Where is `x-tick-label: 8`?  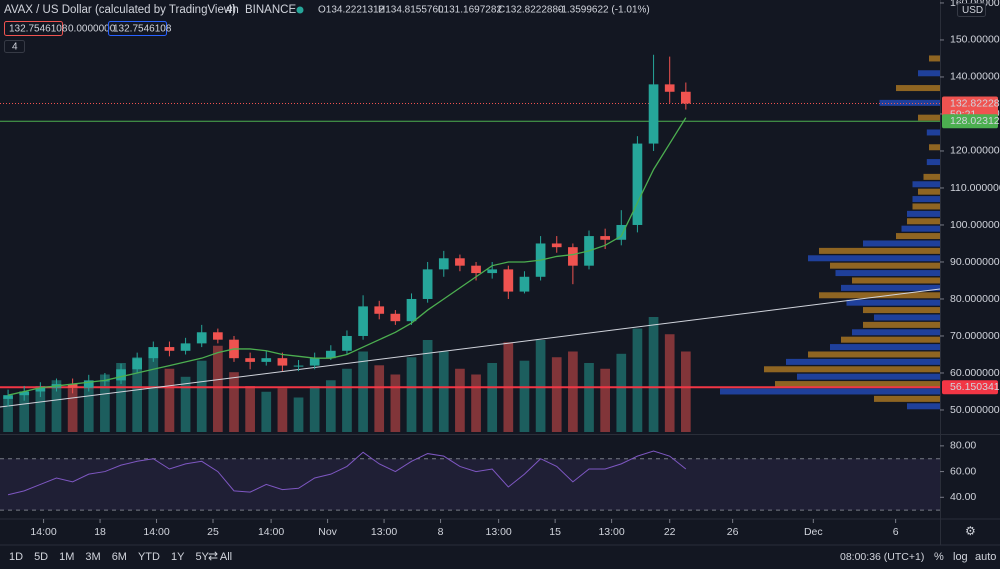
x-tick-label: 8 is located at coordinates (441, 532).